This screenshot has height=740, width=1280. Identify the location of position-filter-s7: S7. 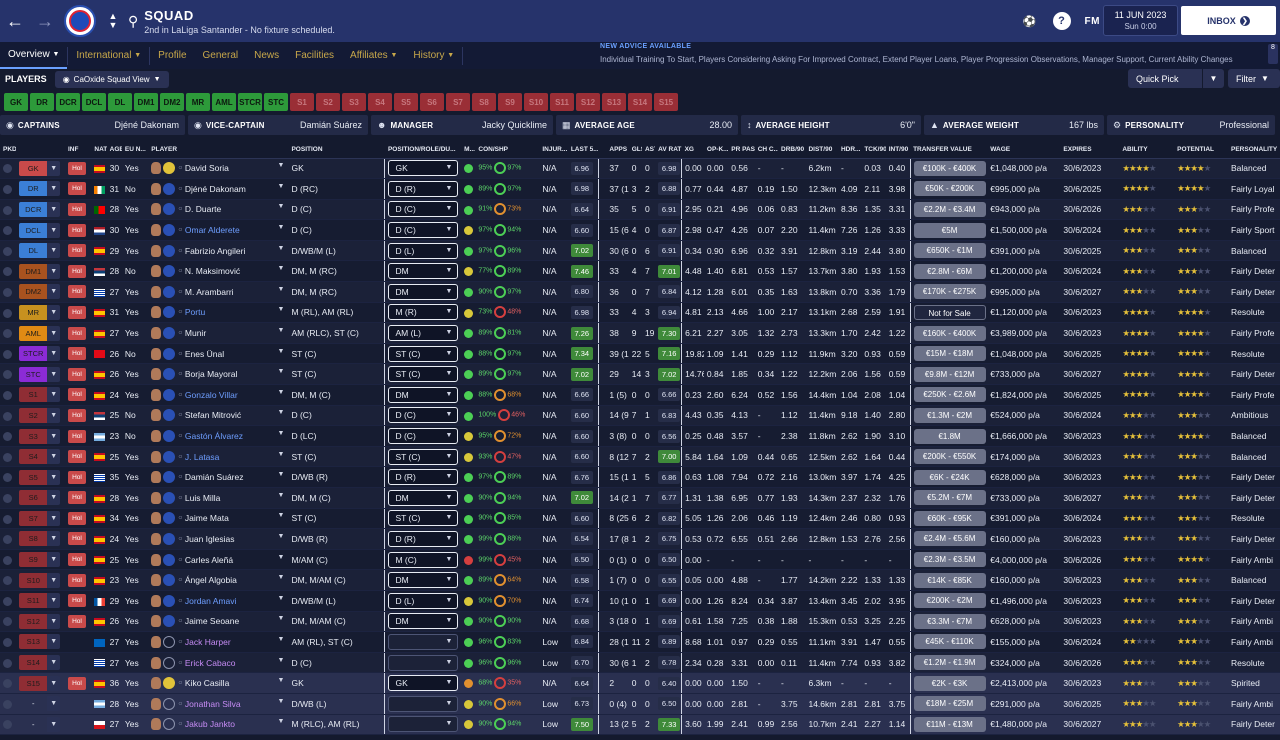
(458, 102).